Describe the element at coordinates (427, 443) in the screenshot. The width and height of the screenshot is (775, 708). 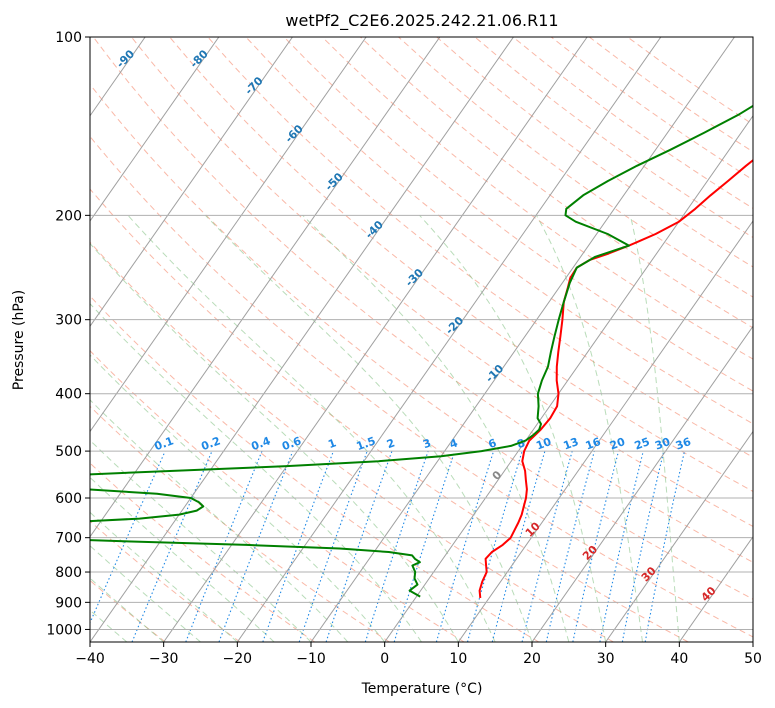
I see `mixing-ratio-label: 3` at that location.